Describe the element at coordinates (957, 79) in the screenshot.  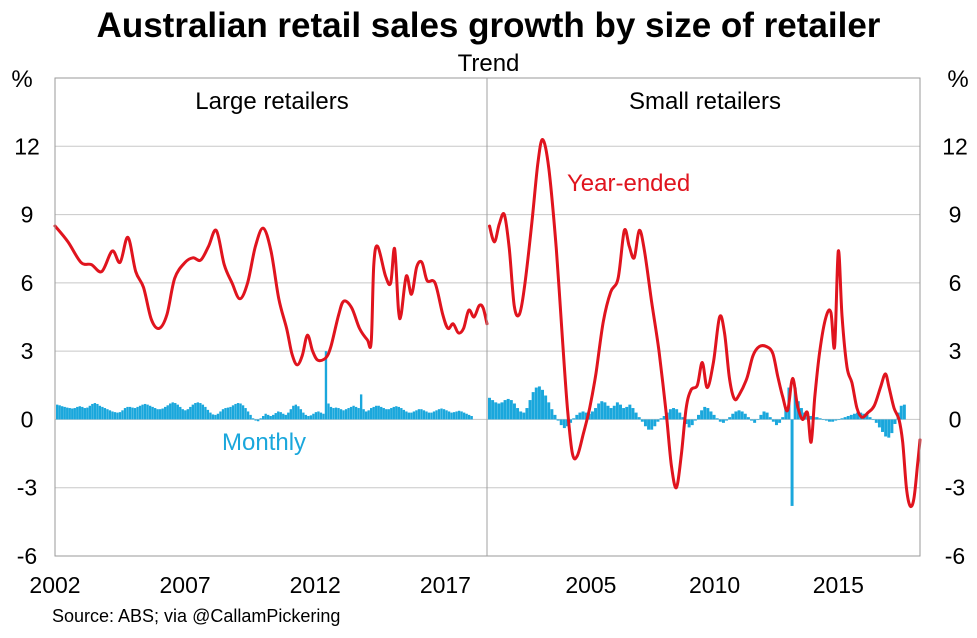
I see `y-axis-unit-right: %` at that location.